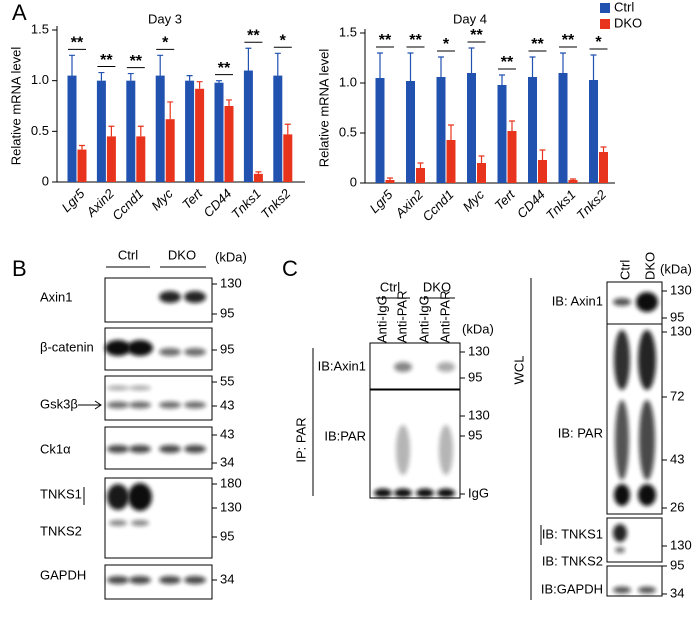 This screenshot has width=698, height=627. Describe the element at coordinates (342, 365) in the screenshot. I see `row-label: IB:Axin1` at that location.